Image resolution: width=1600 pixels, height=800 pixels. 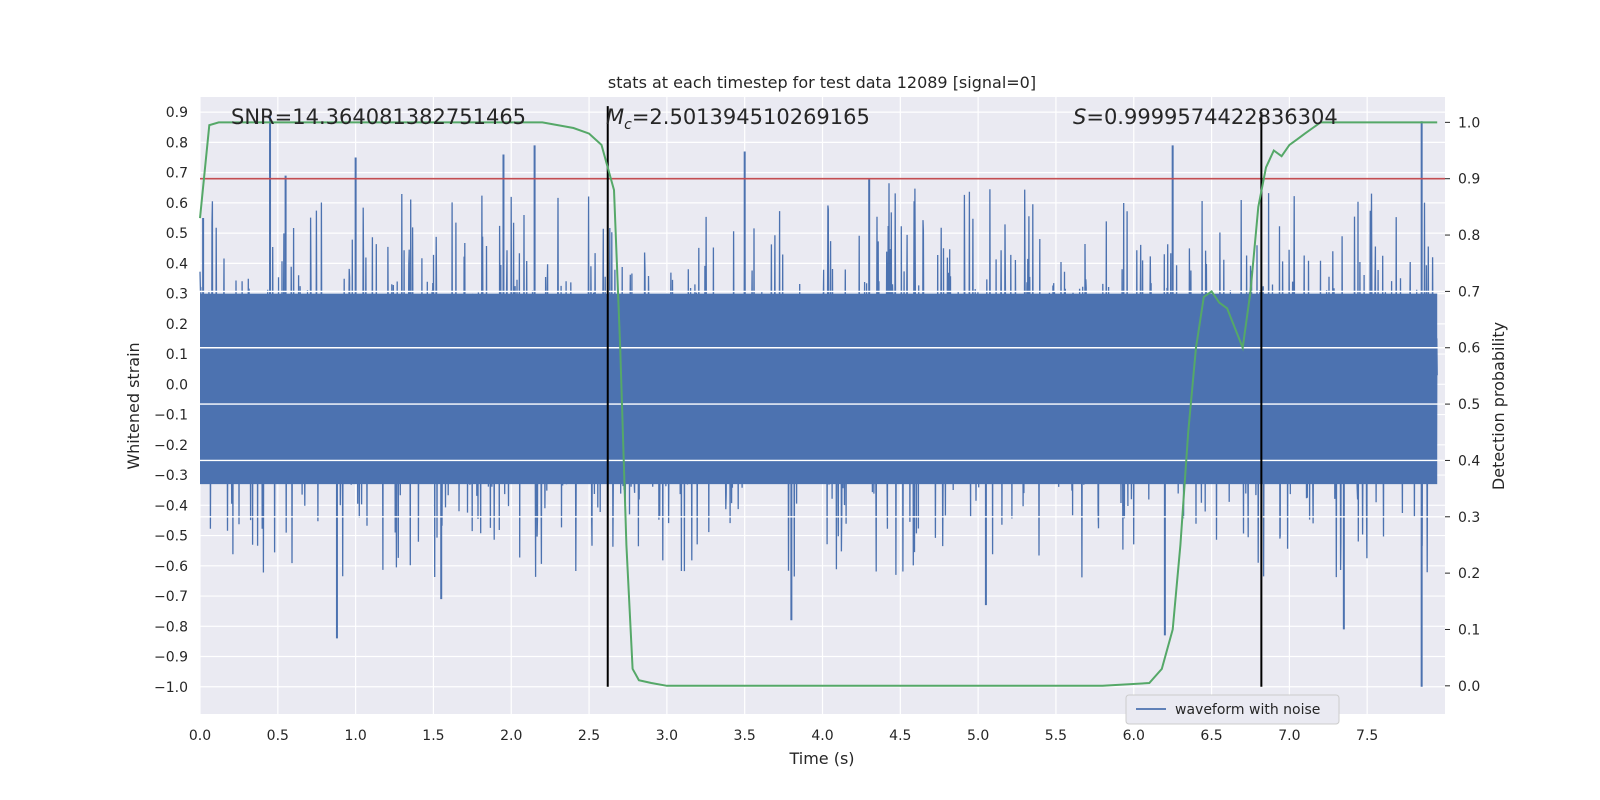 I want to click on x-tick-label: 0.5, so click(x=278, y=736).